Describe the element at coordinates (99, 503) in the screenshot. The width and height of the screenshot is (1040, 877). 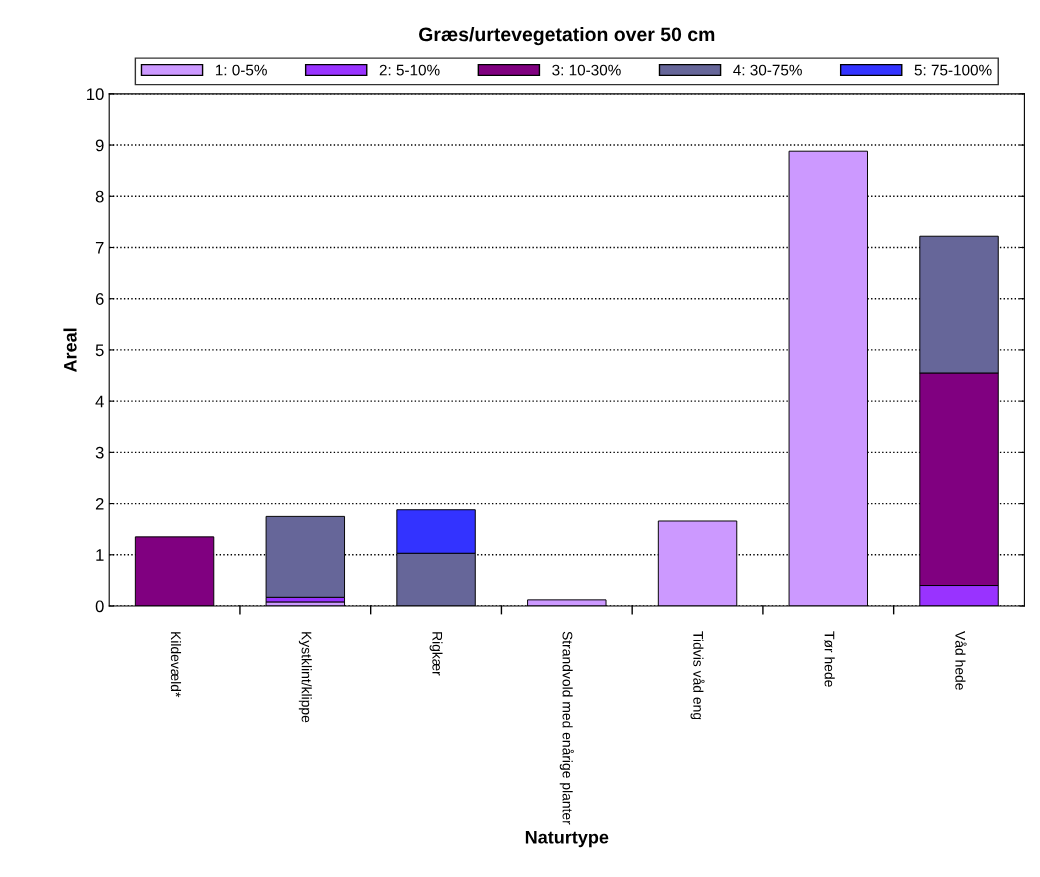
I see `y-tick-label: 2` at that location.